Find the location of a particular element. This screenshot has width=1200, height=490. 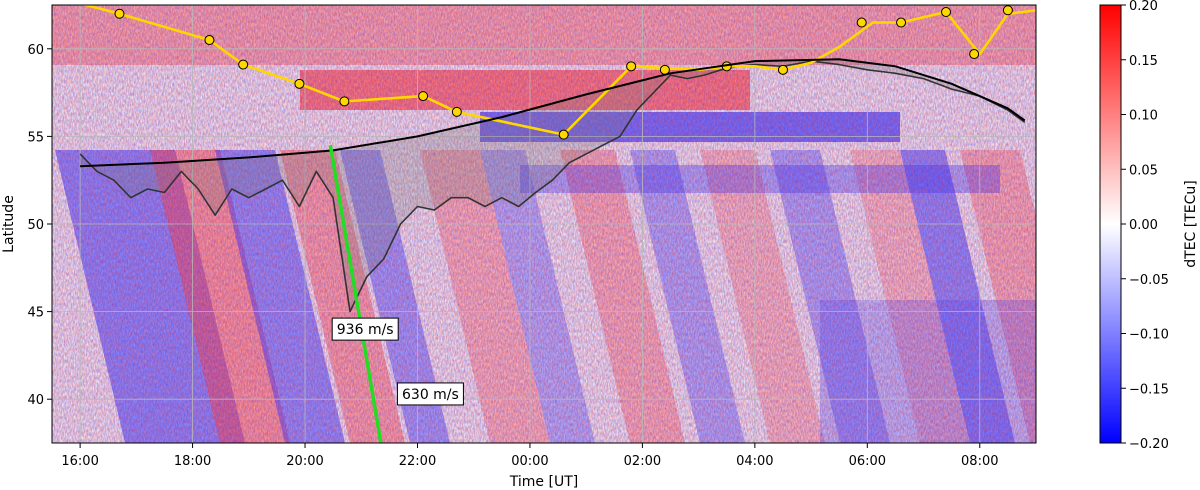

annotation-text: 630 m/s is located at coordinates (430, 395).